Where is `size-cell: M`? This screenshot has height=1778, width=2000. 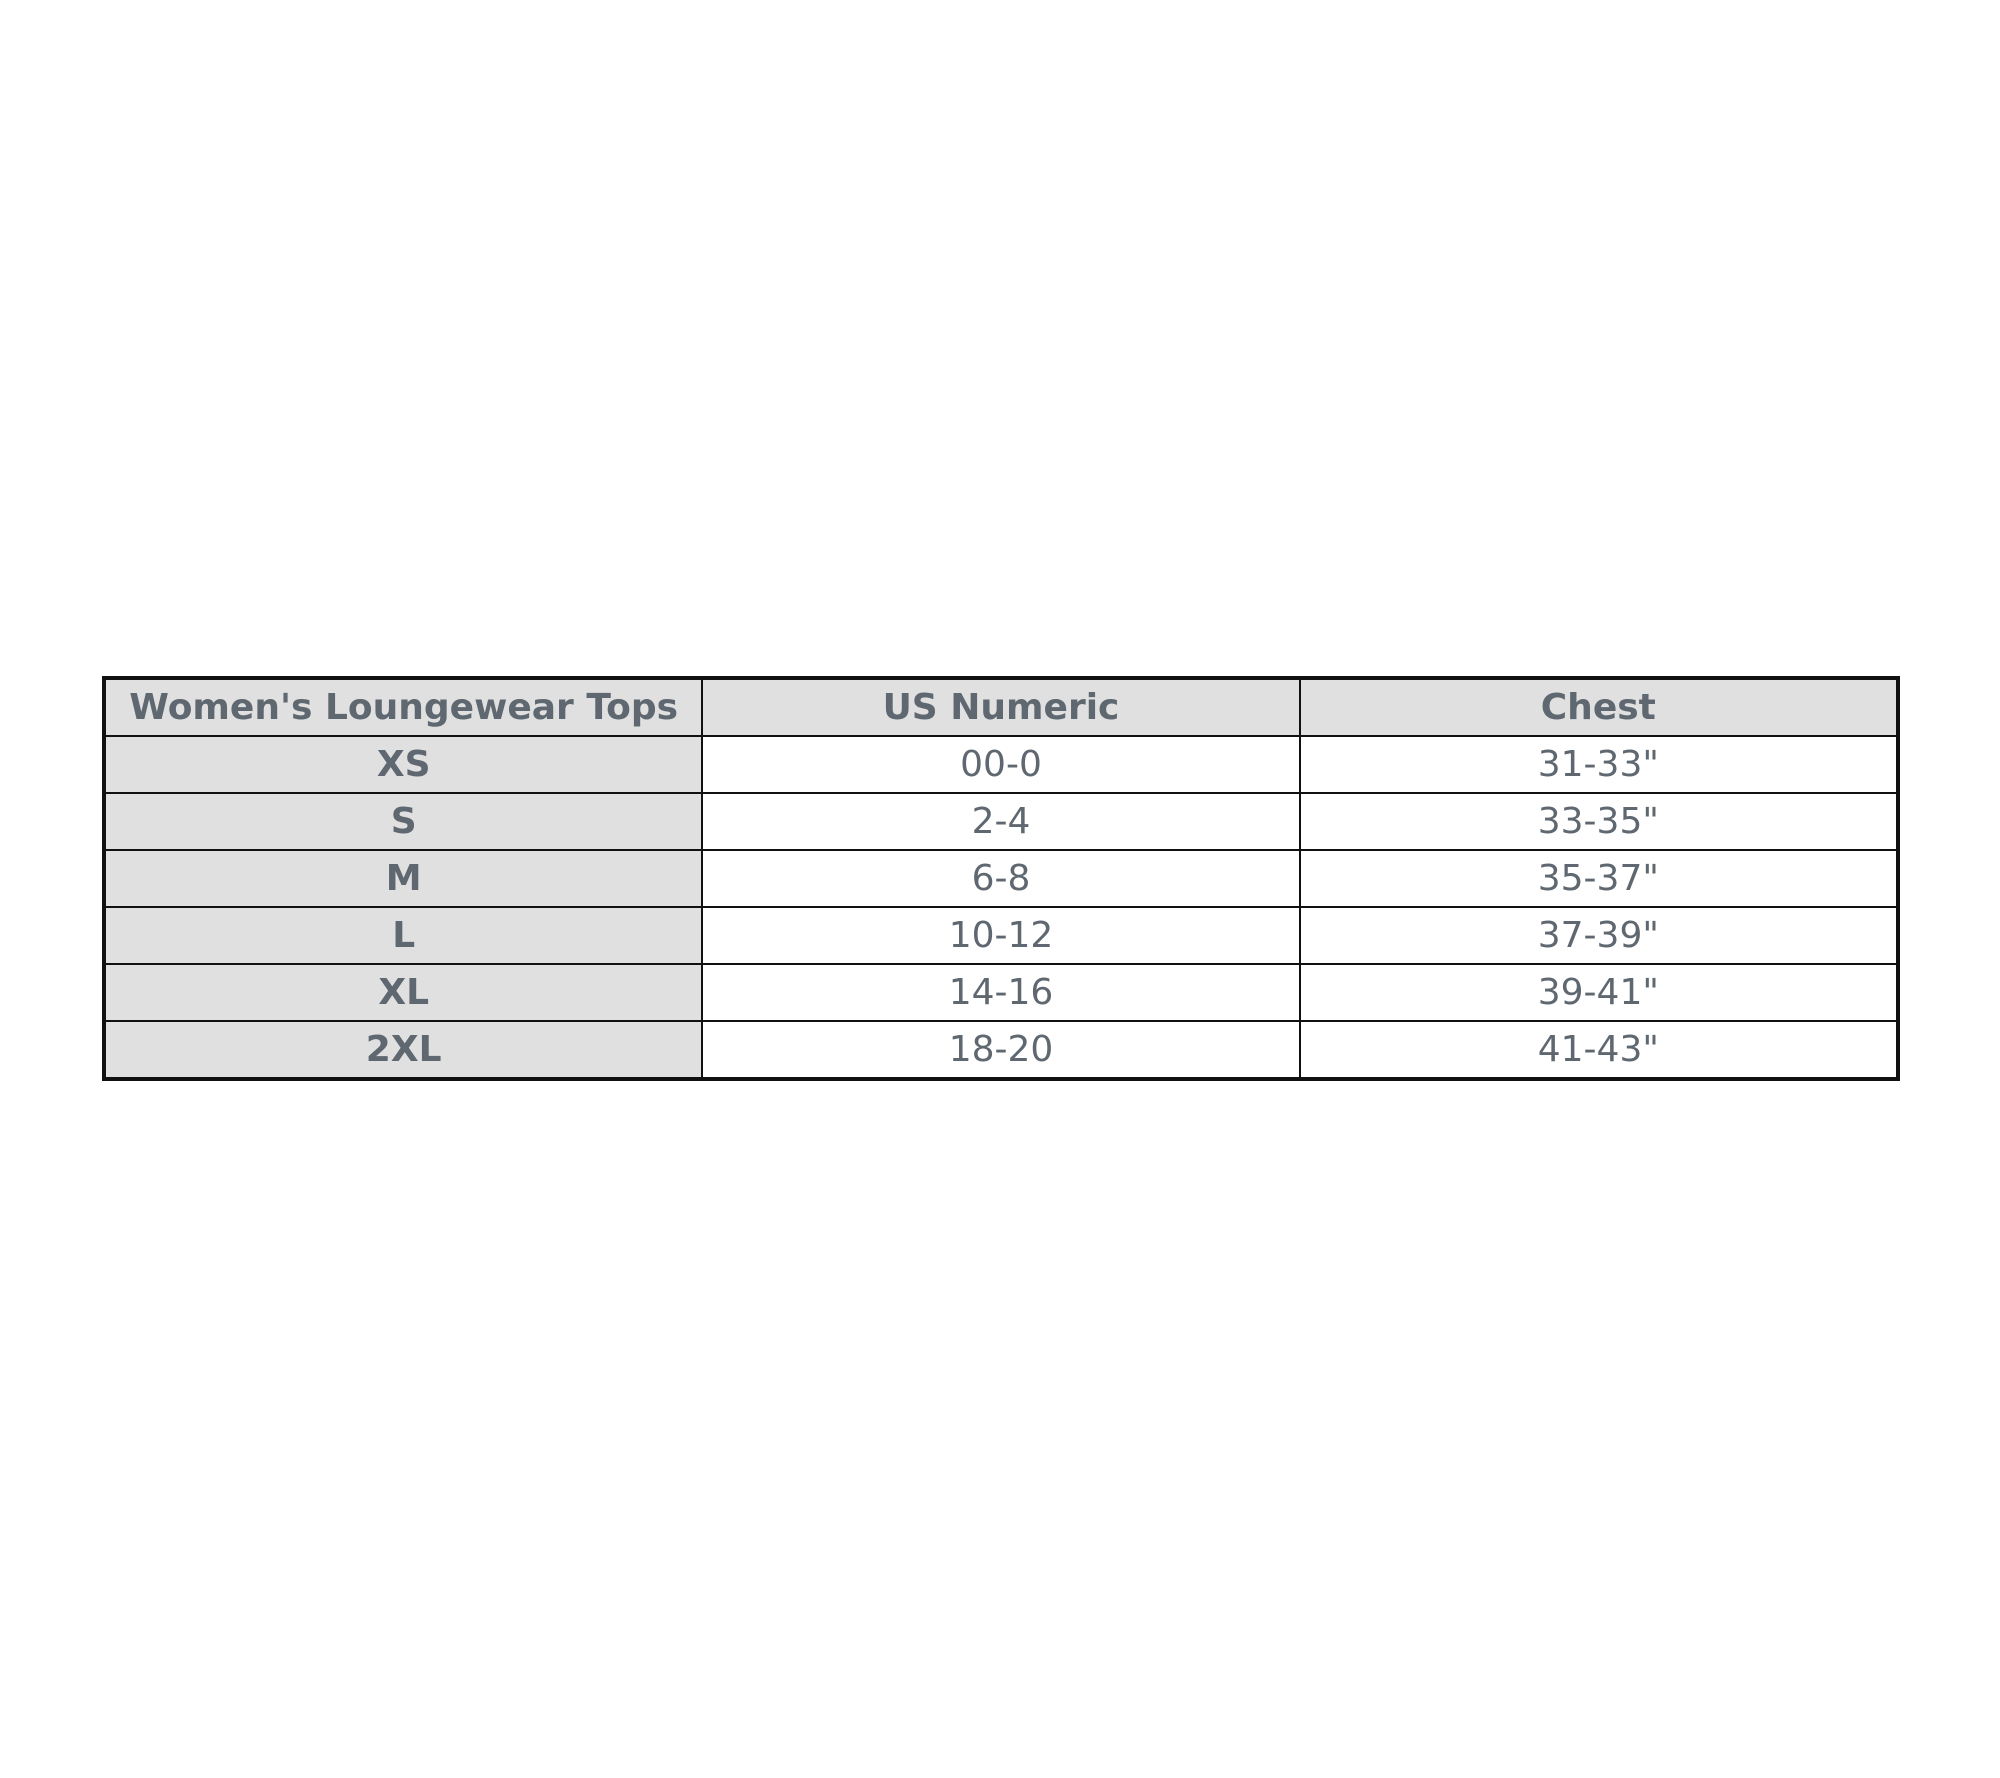 size-cell: M is located at coordinates (403, 878).